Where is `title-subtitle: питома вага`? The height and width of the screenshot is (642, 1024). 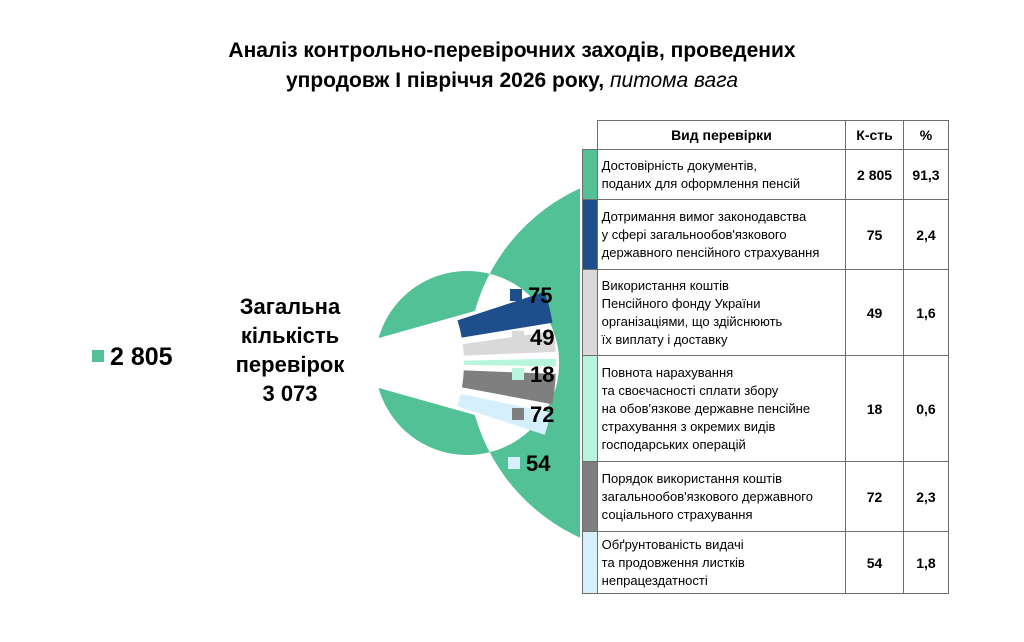
title-subtitle: питома вага is located at coordinates (674, 80).